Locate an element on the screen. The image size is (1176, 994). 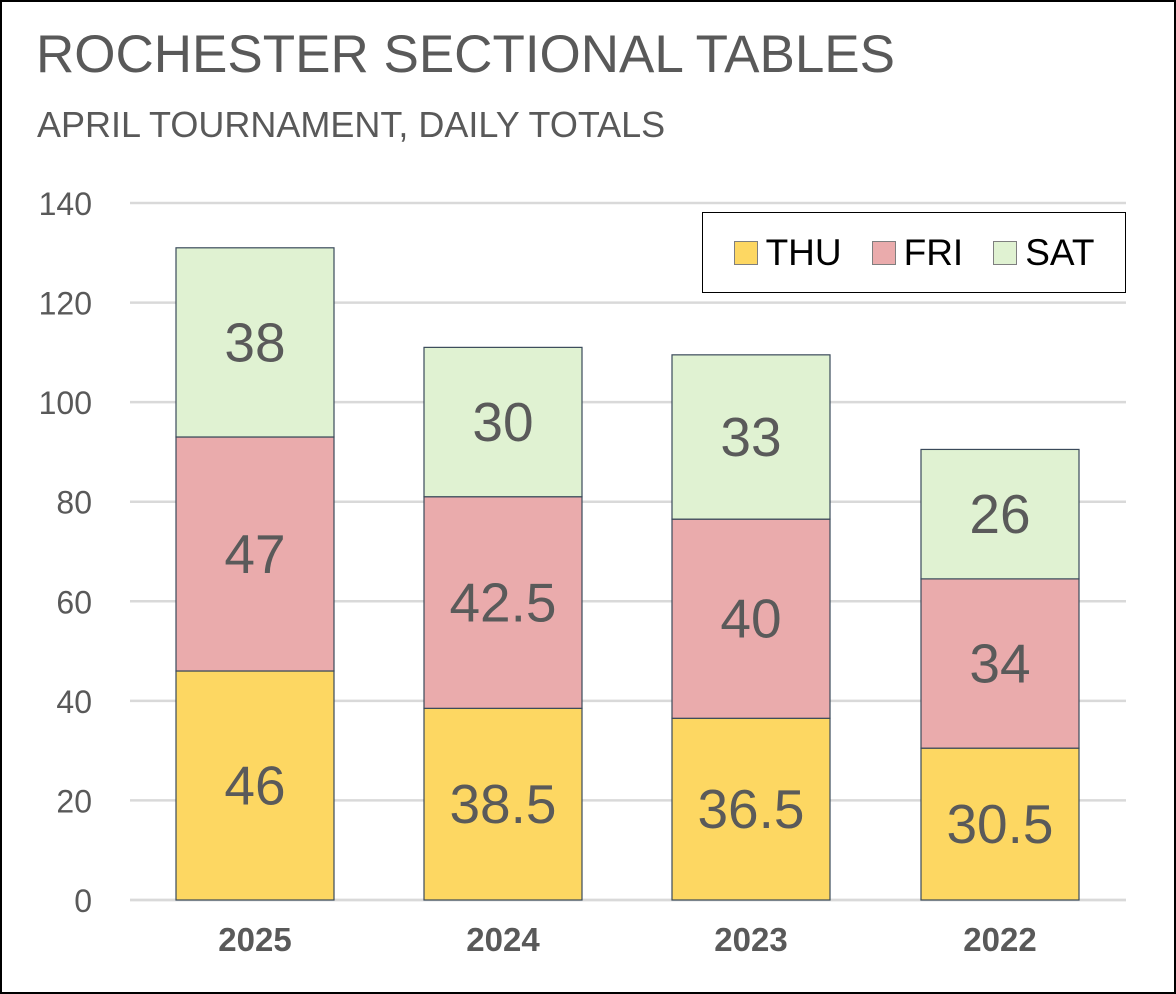
bar-2024-sat is located at coordinates (503, 422).